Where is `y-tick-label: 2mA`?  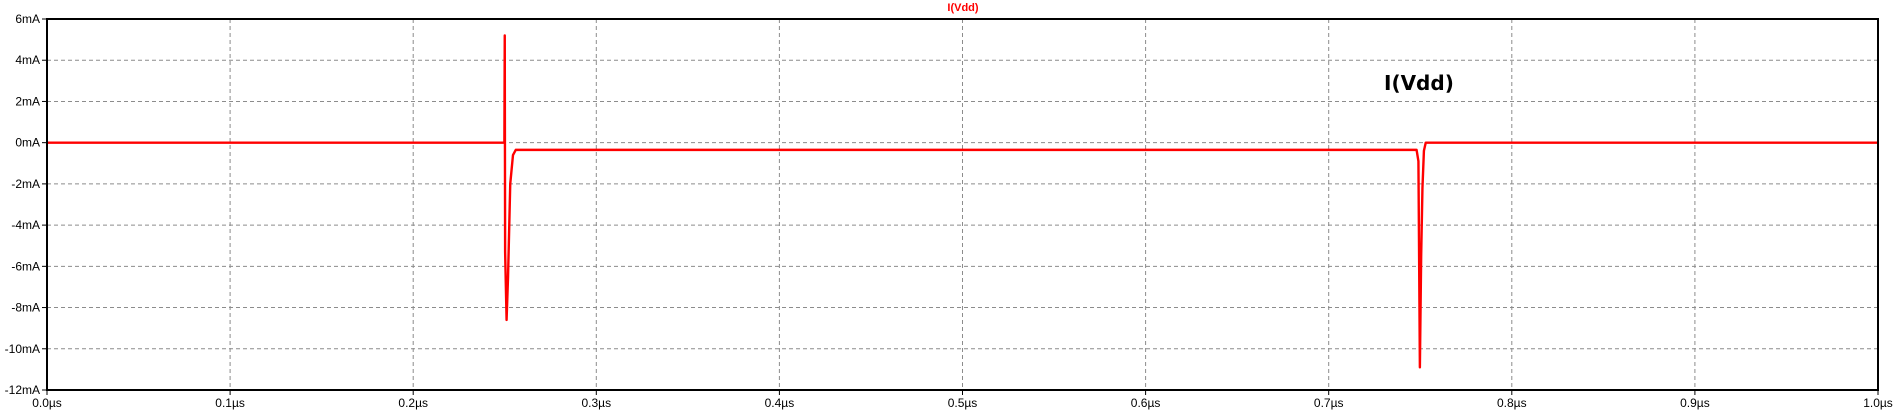 y-tick-label: 2mA is located at coordinates (27, 101).